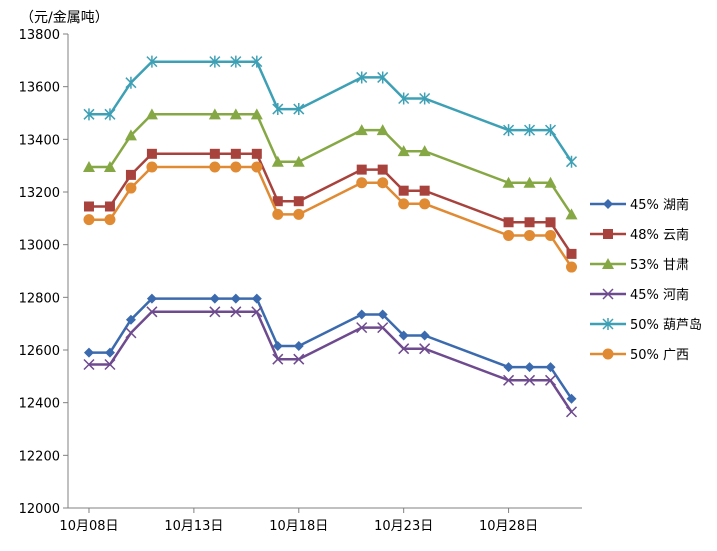 The height and width of the screenshot is (551, 717). I want to click on x-tick-label: 10月13日, so click(193, 526).